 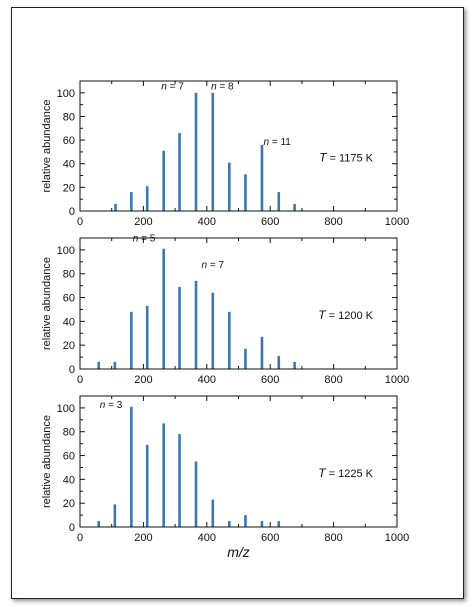 I want to click on temperature-label: T = 1175 K, so click(x=346, y=158).